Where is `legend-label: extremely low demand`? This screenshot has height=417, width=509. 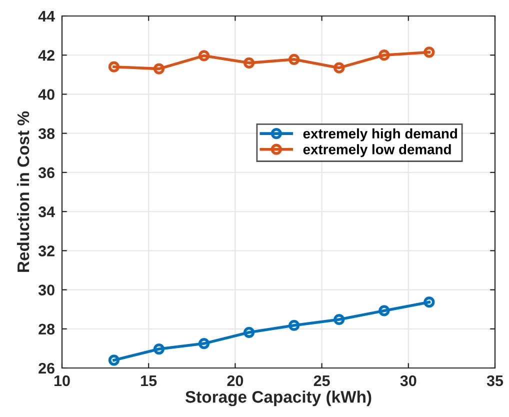
legend-label: extremely low demand is located at coordinates (377, 151).